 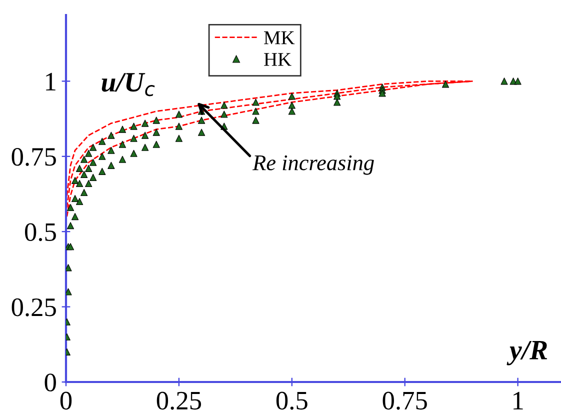 I want to click on y-tick-label: 1, so click(x=51, y=81).